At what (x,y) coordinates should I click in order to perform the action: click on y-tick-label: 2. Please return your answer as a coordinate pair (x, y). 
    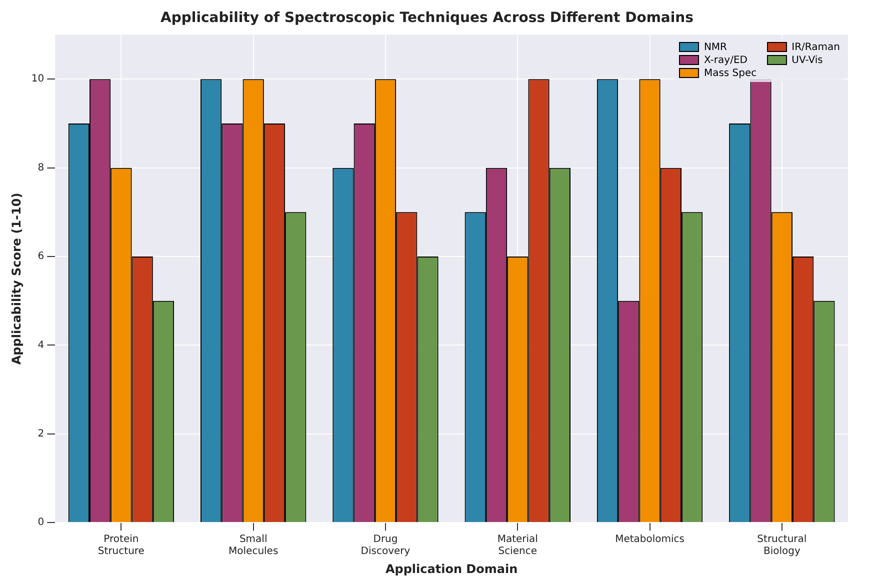
    Looking at the image, I should click on (41, 434).